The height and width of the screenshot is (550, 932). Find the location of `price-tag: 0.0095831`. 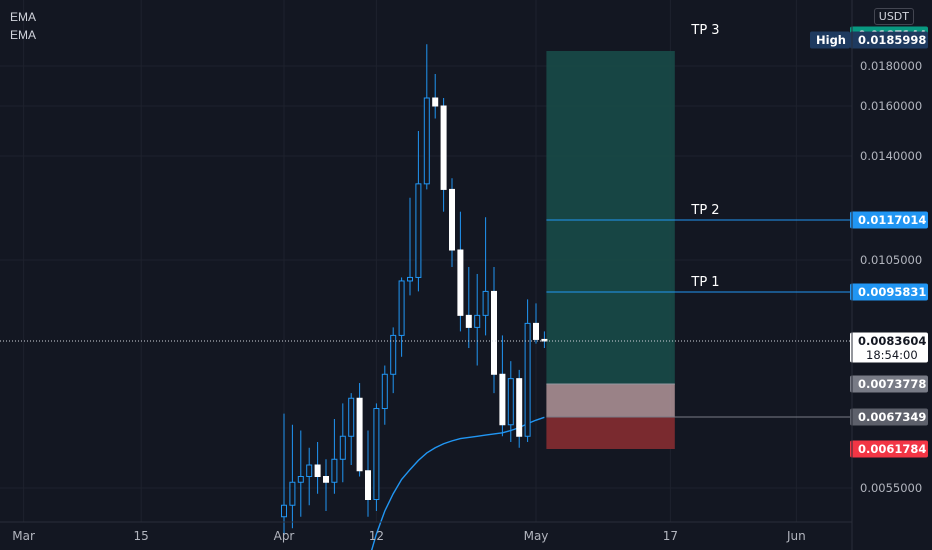

price-tag: 0.0095831 is located at coordinates (889, 292).